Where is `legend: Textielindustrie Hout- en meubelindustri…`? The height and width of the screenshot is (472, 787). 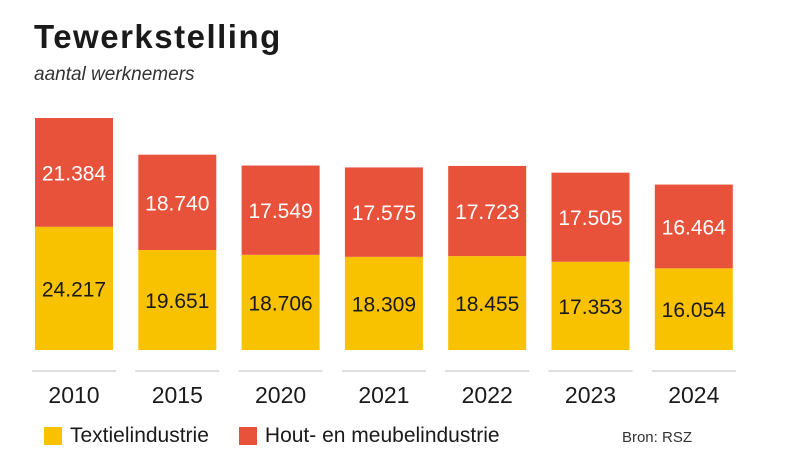
legend: Textielindustrie Hout- en meubelindustri… is located at coordinates (287, 436).